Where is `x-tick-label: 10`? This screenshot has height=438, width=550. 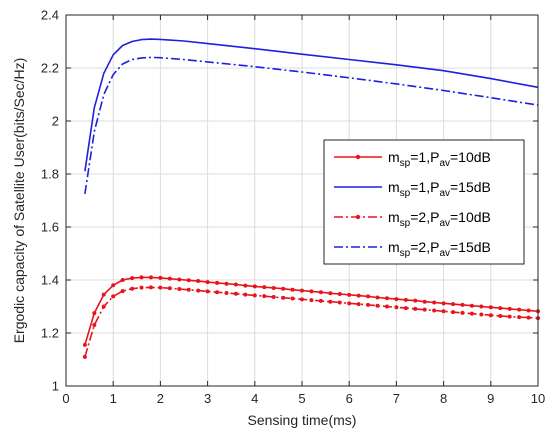
x-tick-label: 10 is located at coordinates (538, 398).